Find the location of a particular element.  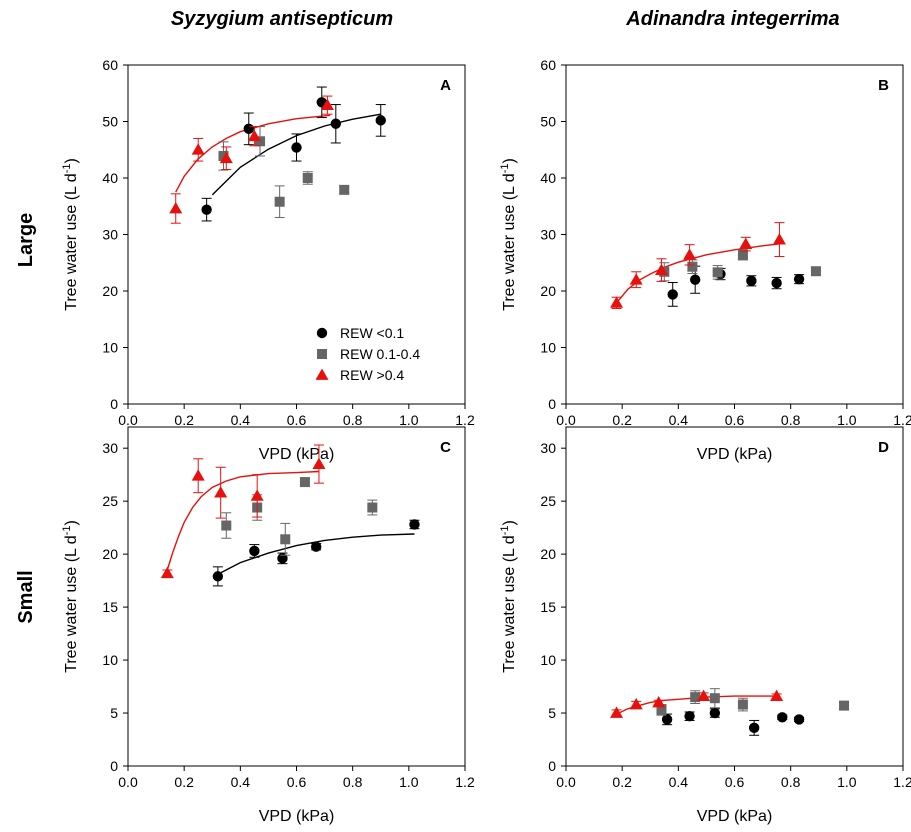

panel-letter: C is located at coordinates (445, 447).